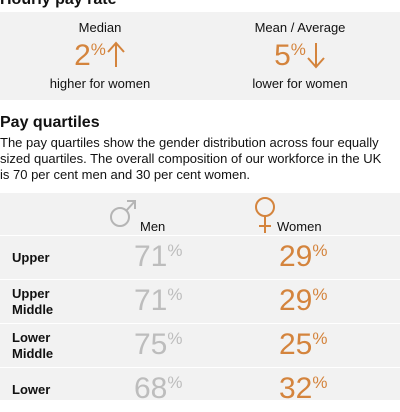  Describe the element at coordinates (200, 301) in the screenshot. I see `table-row: Upper Middle 71% 29%` at that location.